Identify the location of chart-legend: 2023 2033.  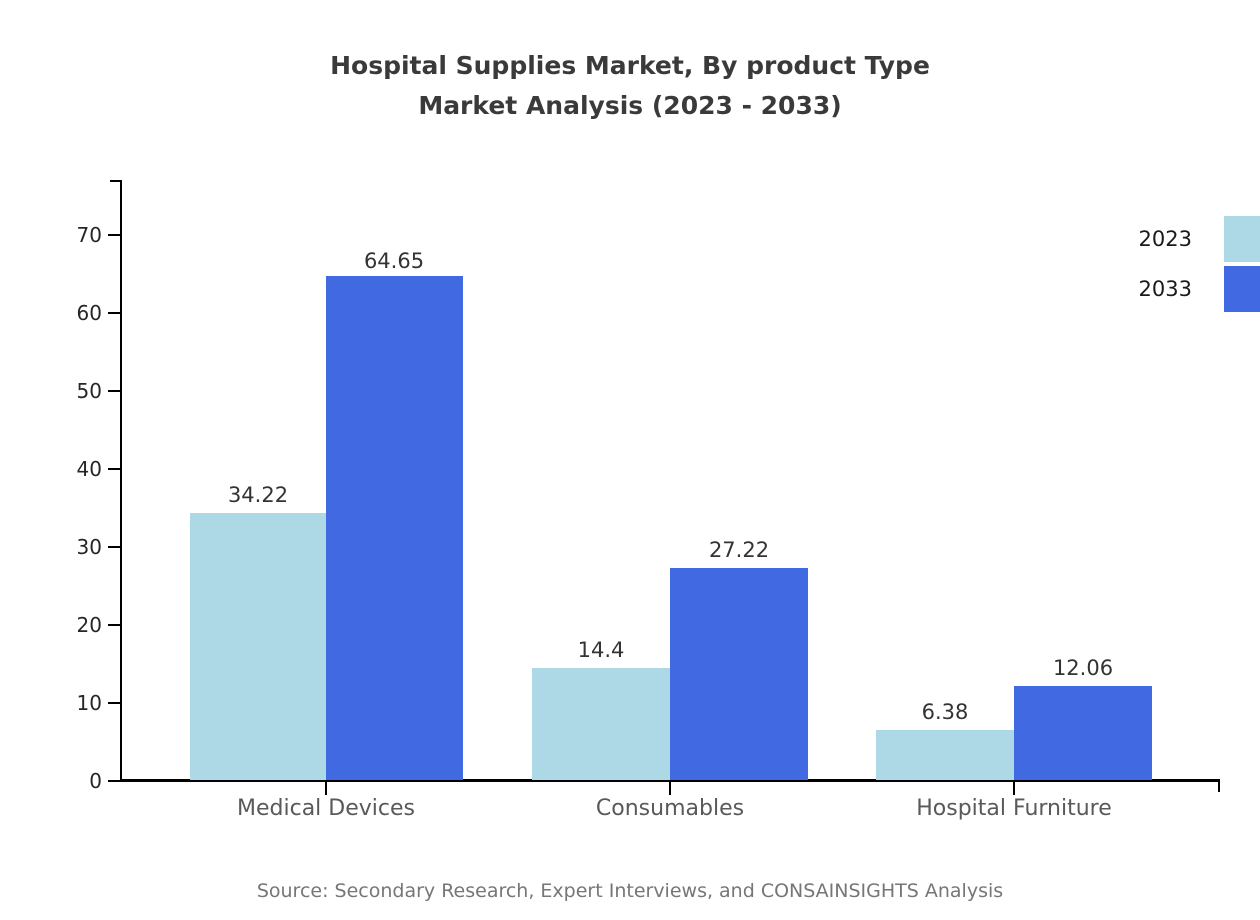
(1180, 266).